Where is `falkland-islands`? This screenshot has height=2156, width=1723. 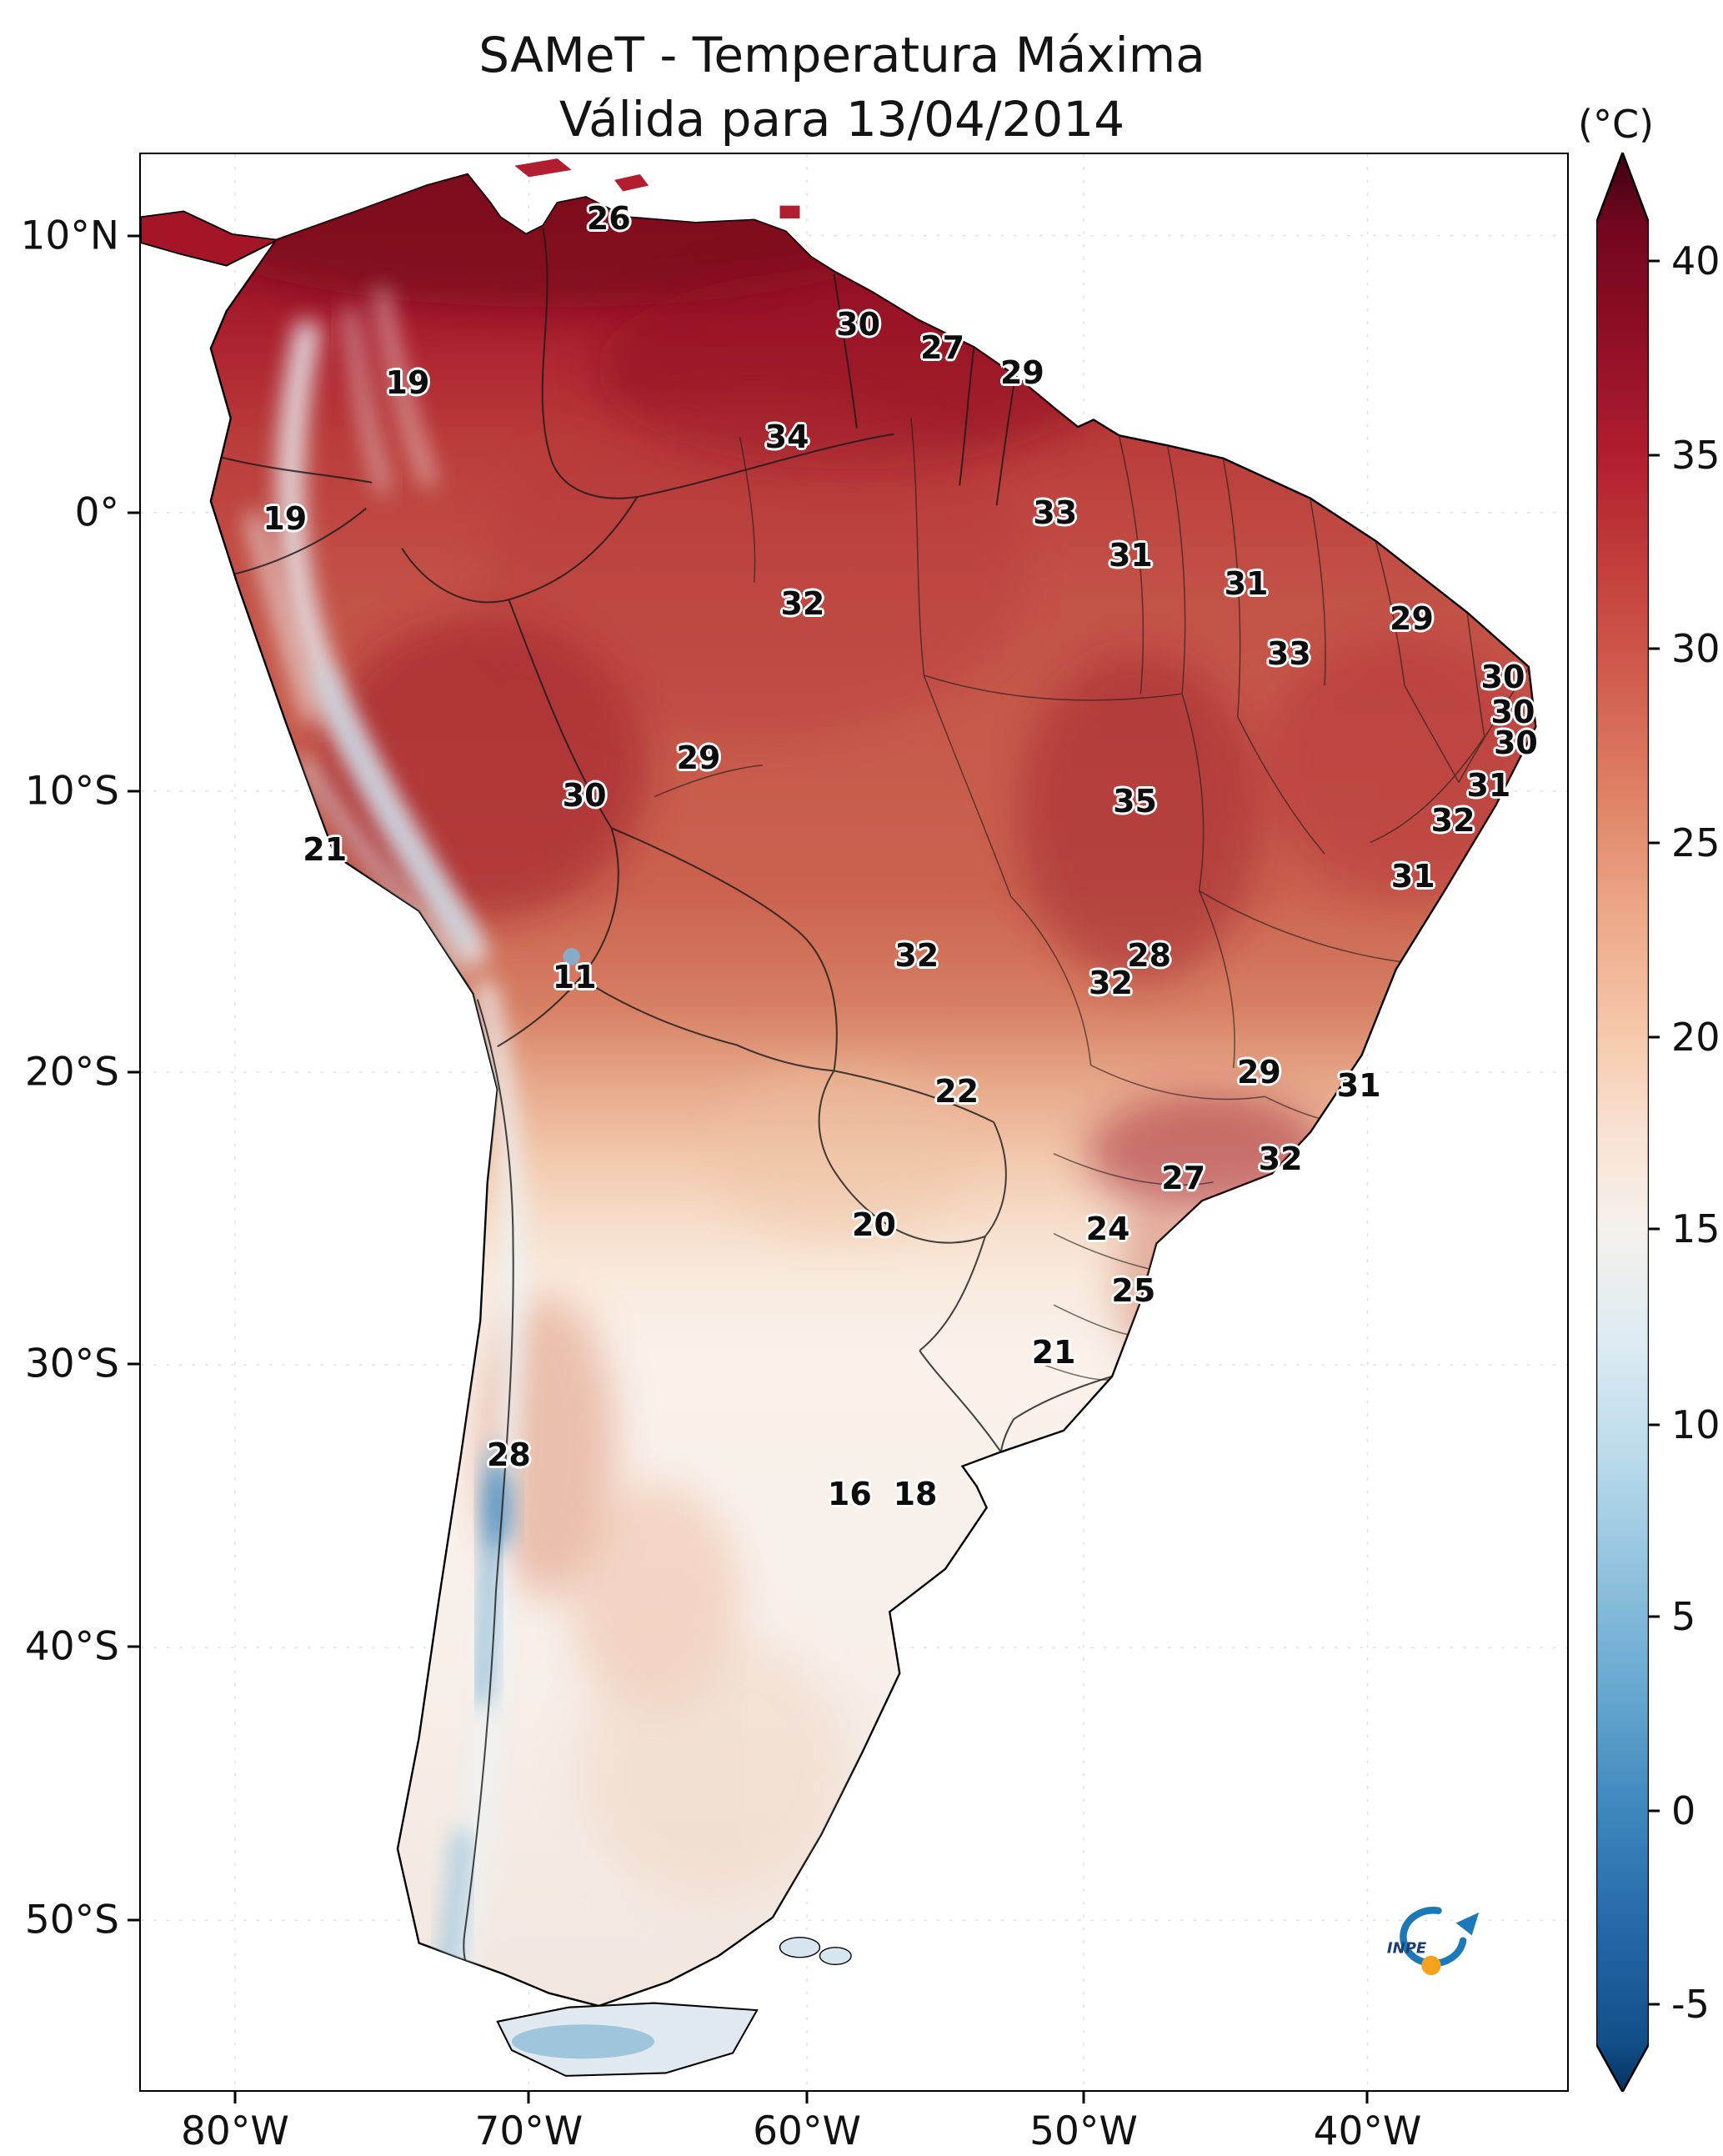 falkland-islands is located at coordinates (815, 1951).